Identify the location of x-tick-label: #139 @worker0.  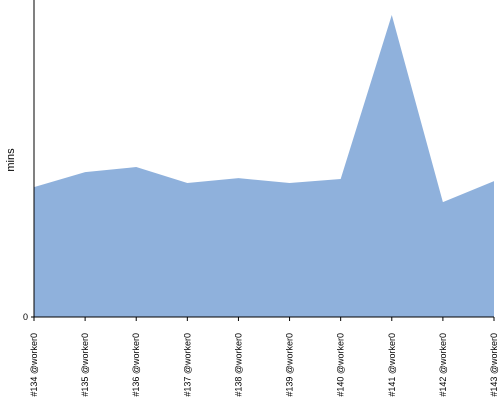
(290, 365).